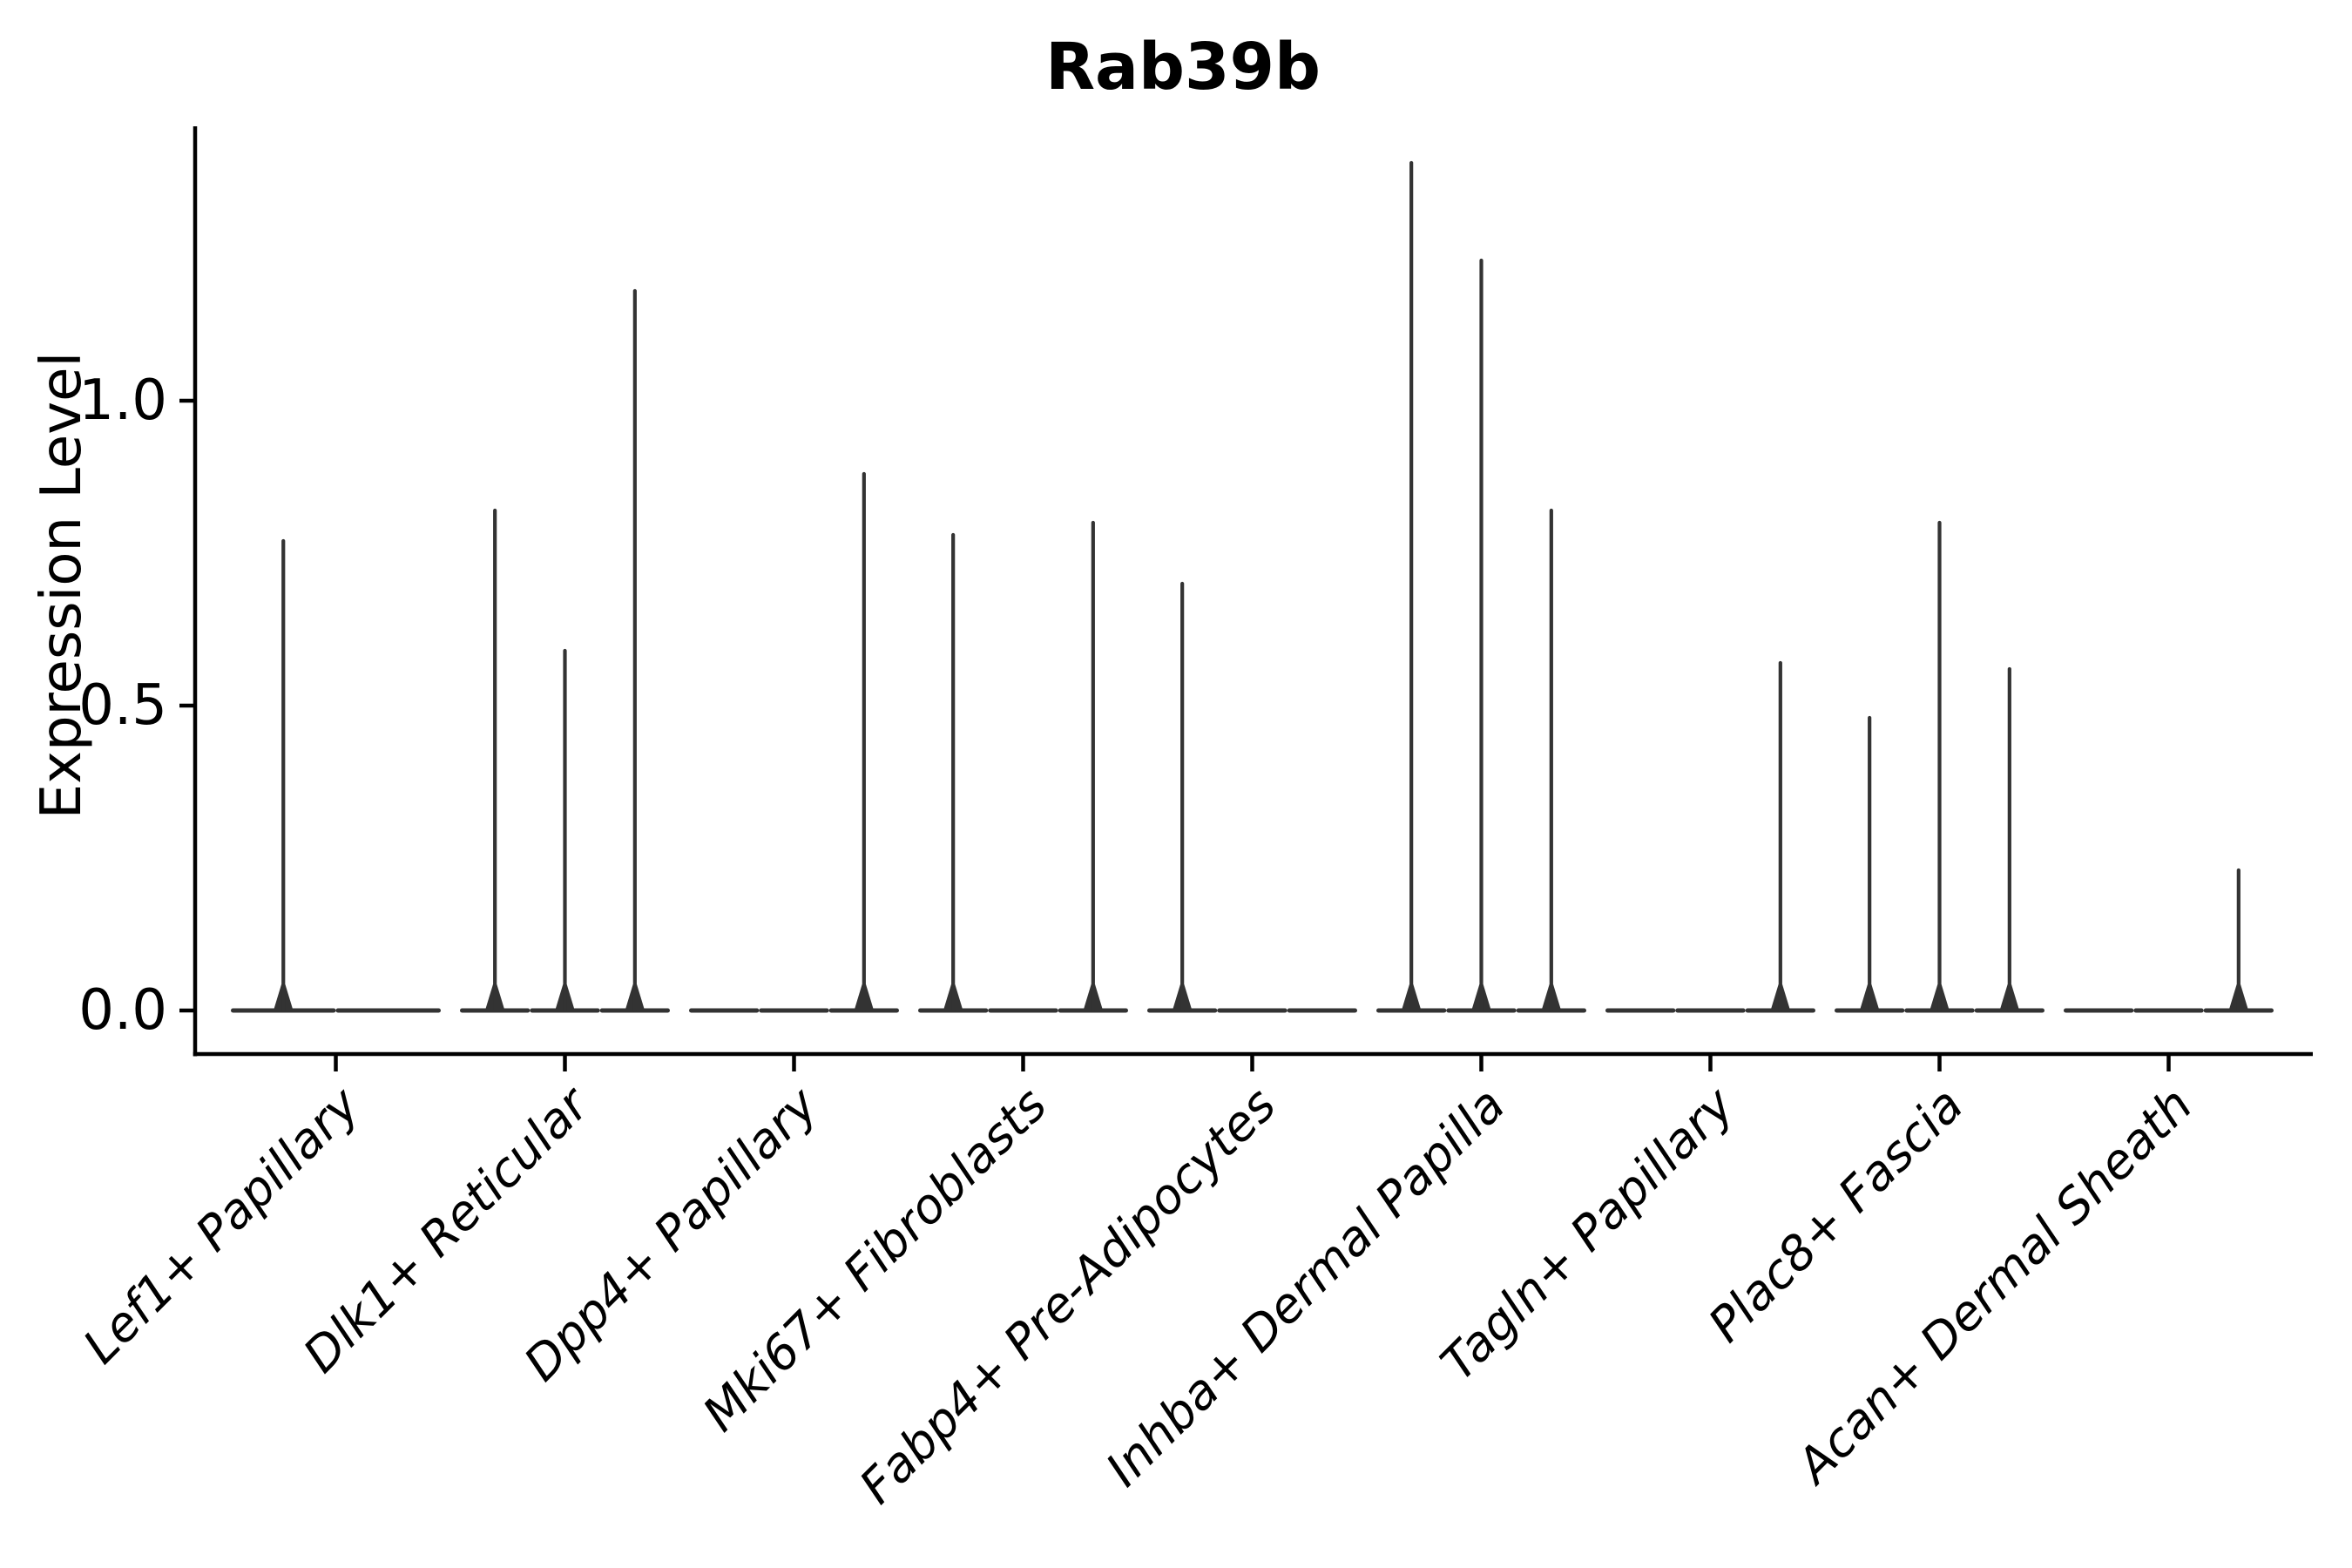 The width and height of the screenshot is (2352, 1568). What do you see at coordinates (1067, 1295) in the screenshot?
I see `x-tick-label: Fabp4+ Pre-Adipocytes` at bounding box center [1067, 1295].